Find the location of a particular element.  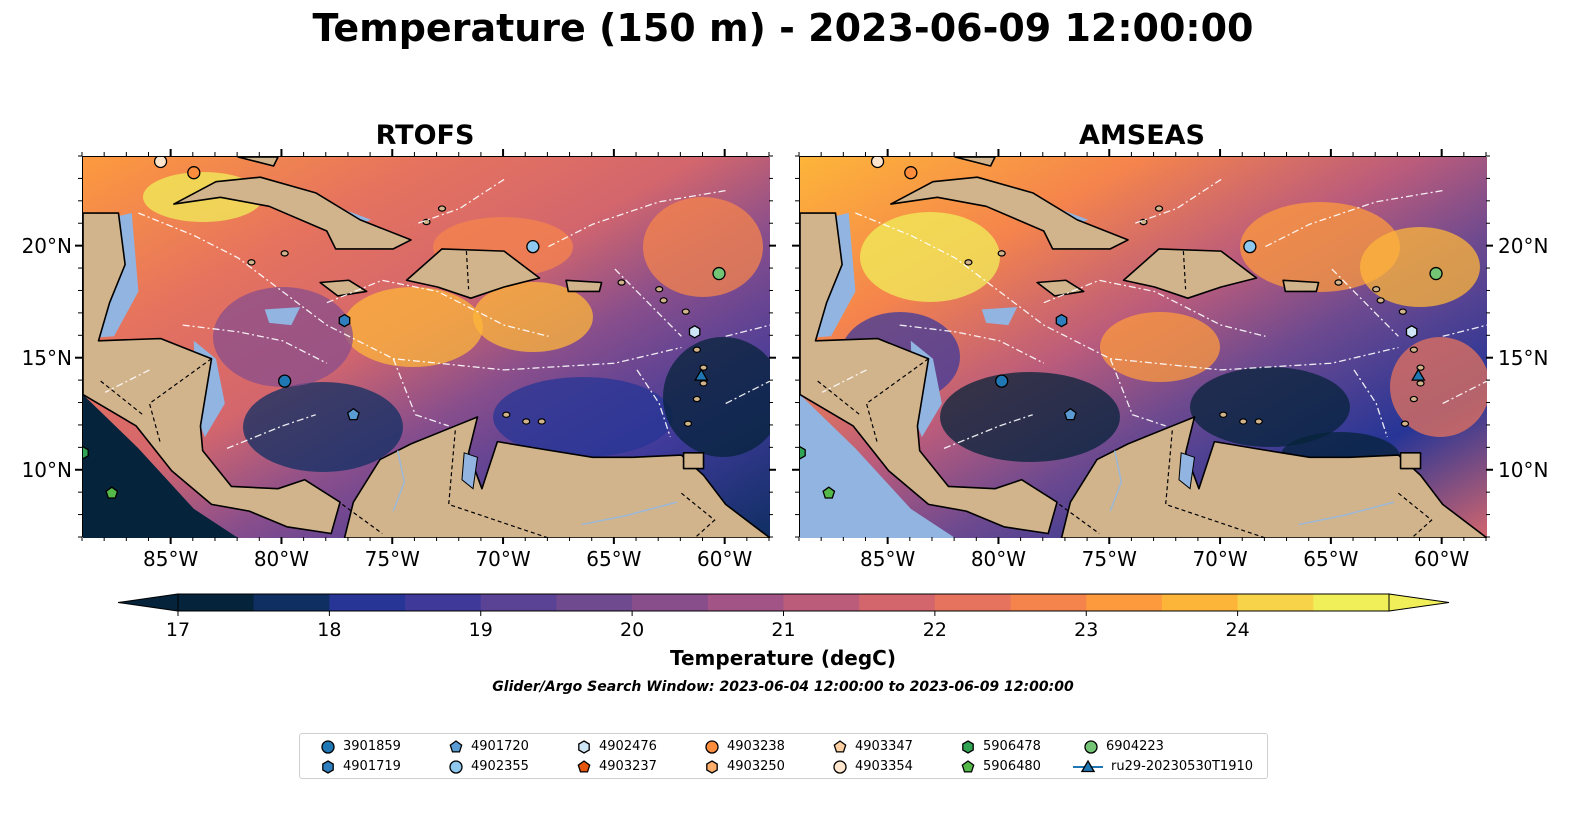

legend-entry-label: 4903354 is located at coordinates (884, 766).